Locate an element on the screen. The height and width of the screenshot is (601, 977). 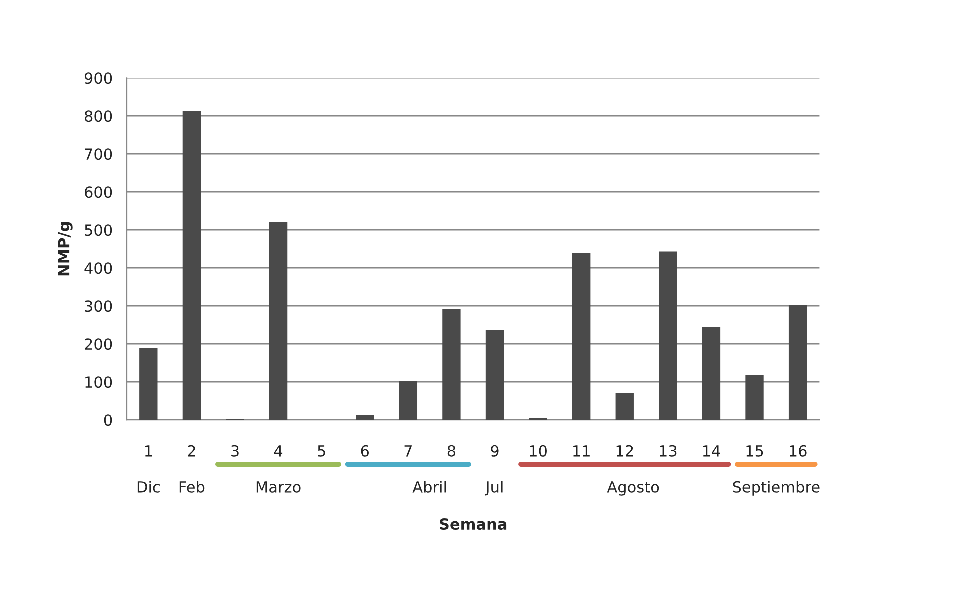
text: Septiembre is located at coordinates (776, 488).